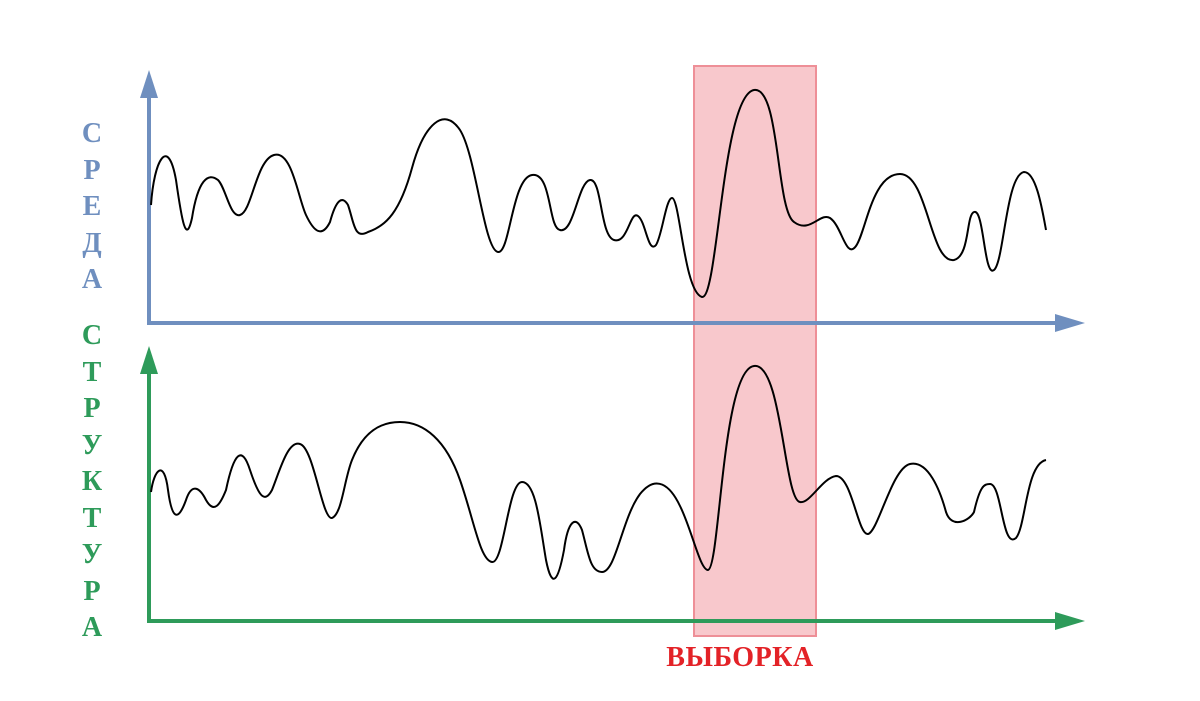 The height and width of the screenshot is (701, 1200). I want to click on environment-x-arrow, so click(1070, 323).